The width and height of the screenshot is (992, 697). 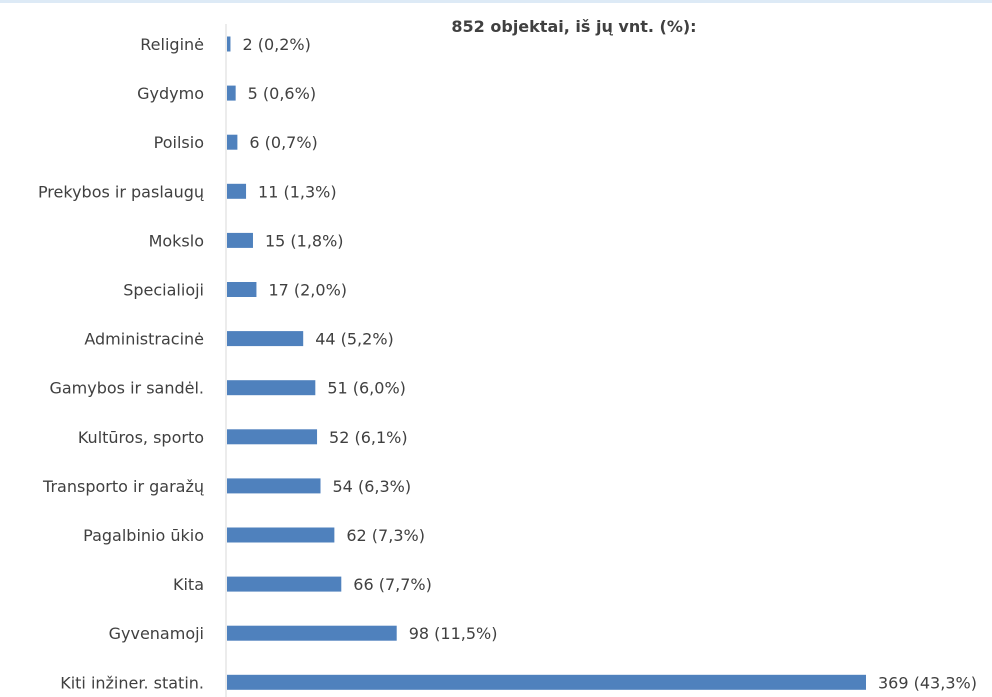 What do you see at coordinates (143, 535) in the screenshot?
I see `category-label: Pagalbinio ūkio` at bounding box center [143, 535].